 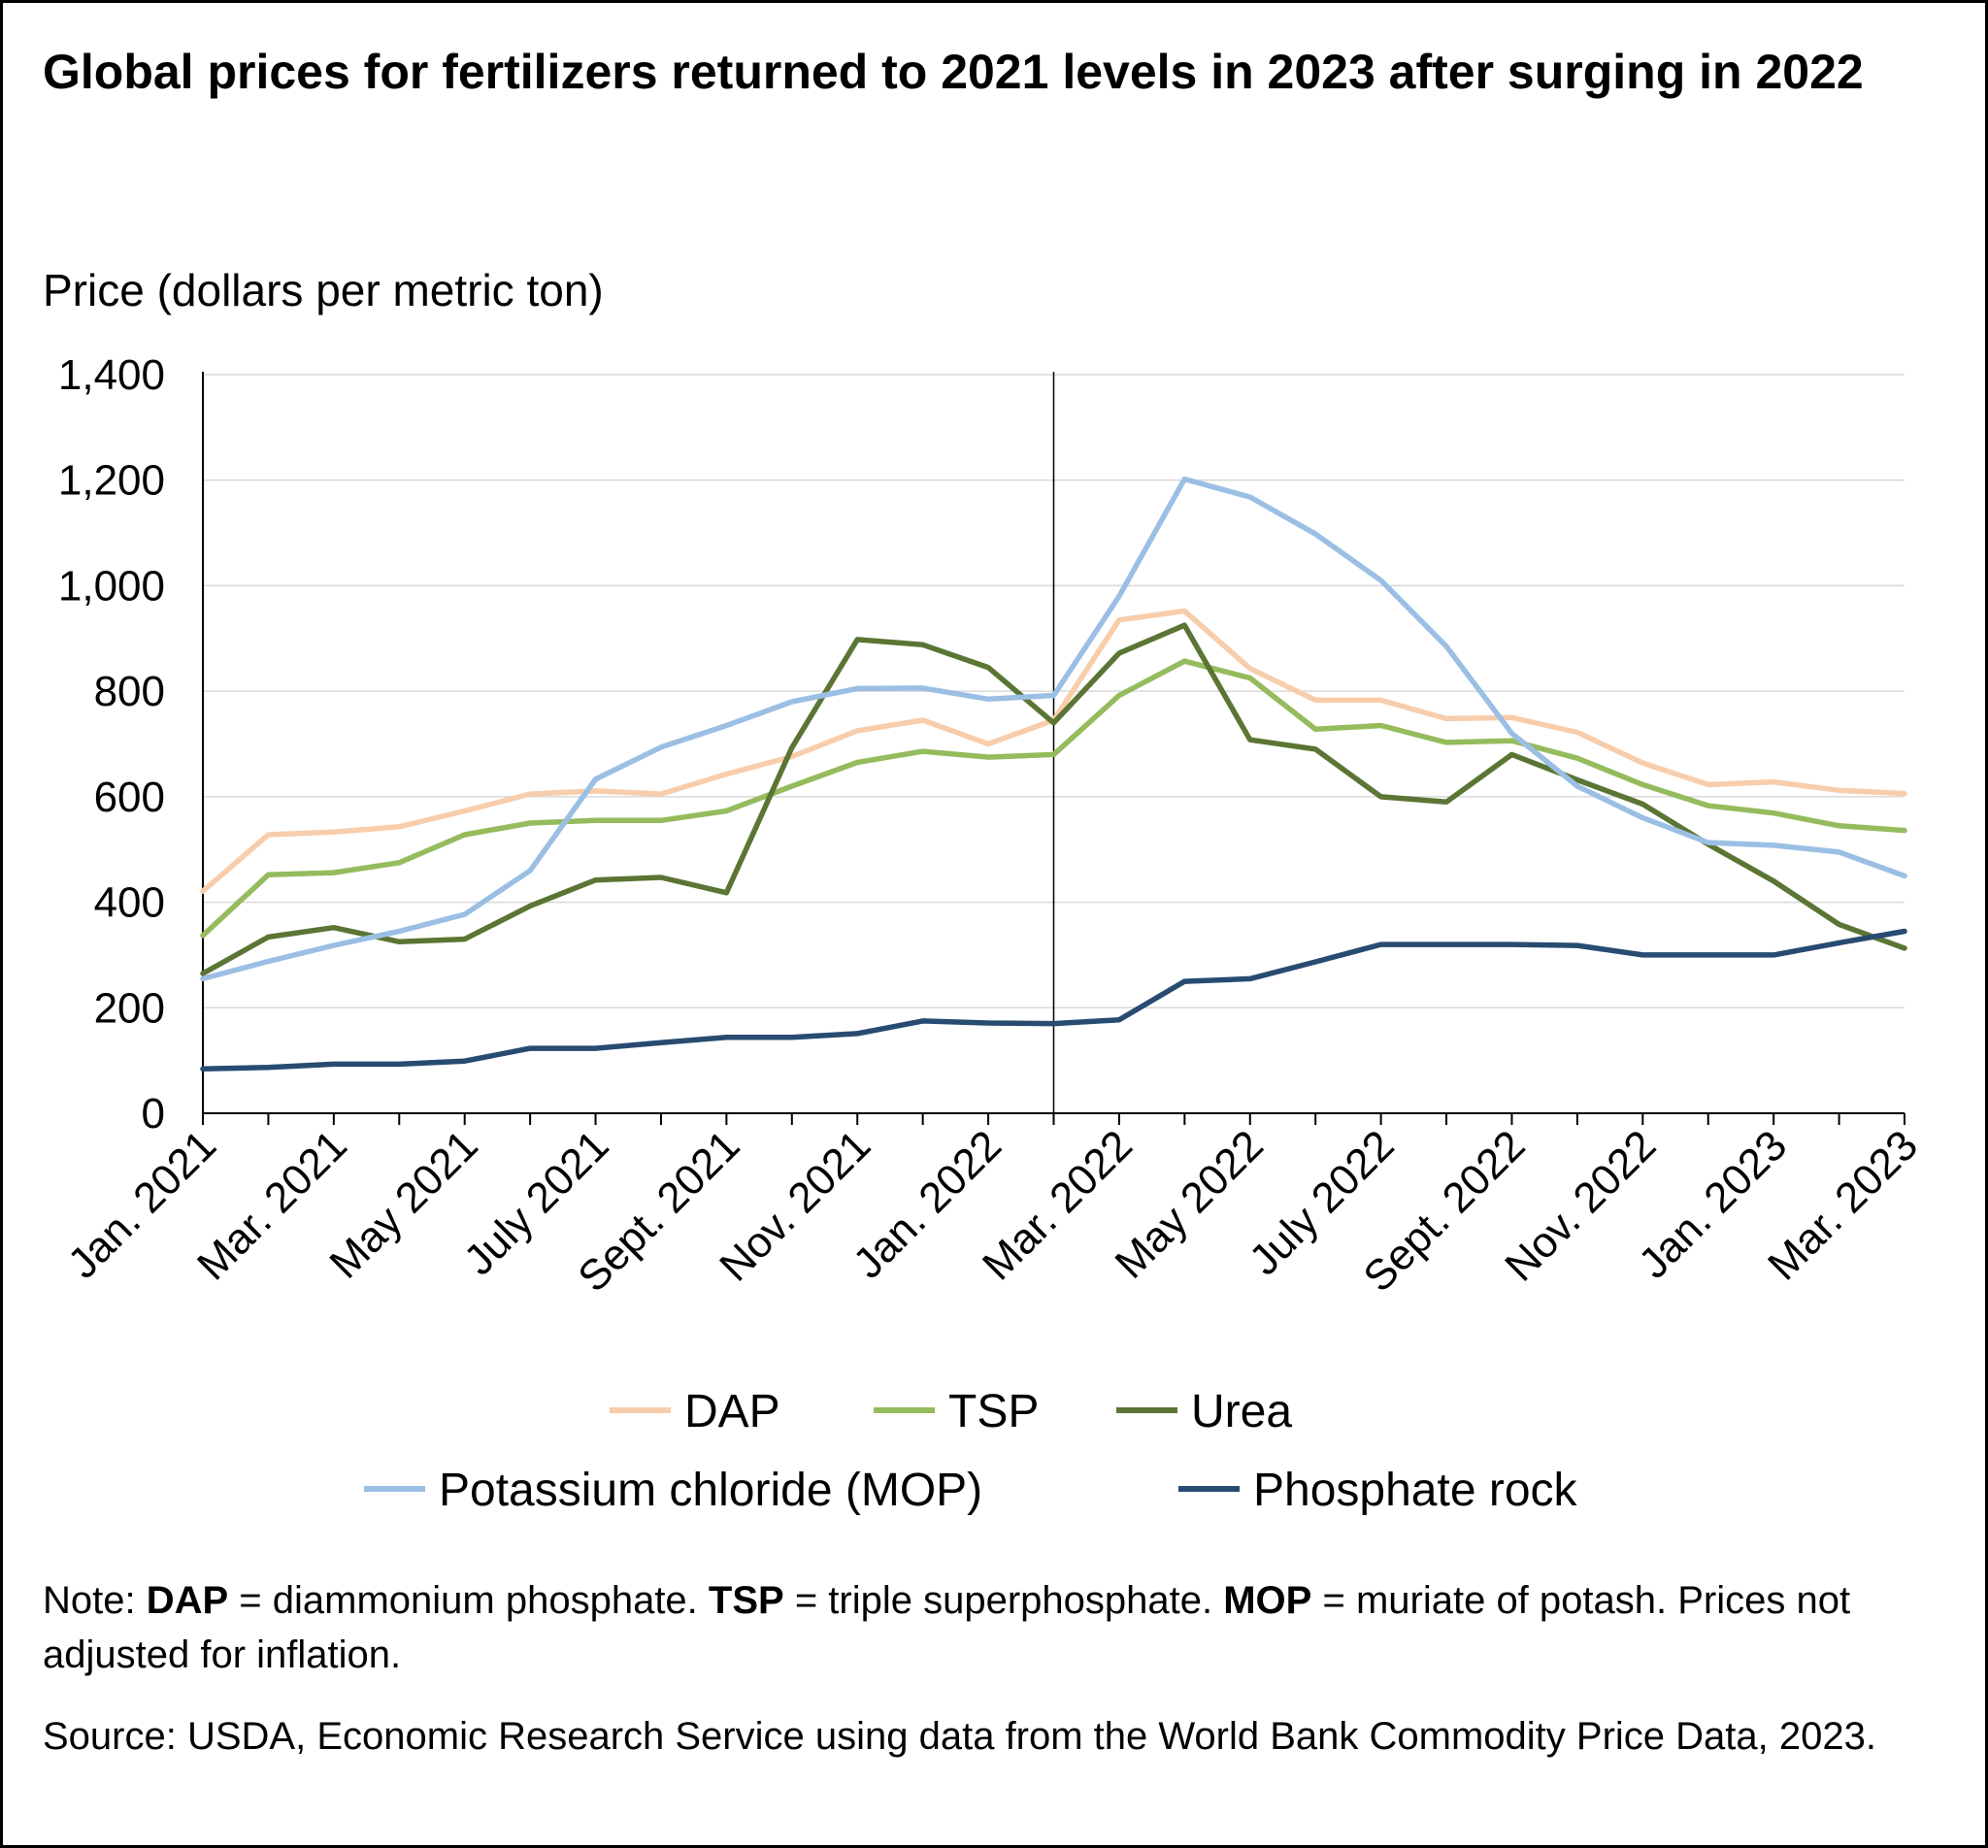 I want to click on y-tick-label: 0, so click(x=153, y=1114).